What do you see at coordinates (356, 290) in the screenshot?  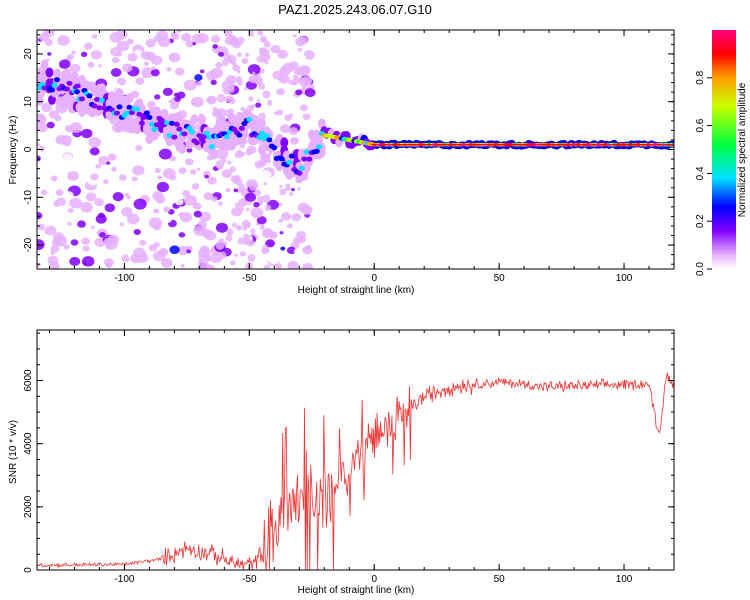 I see `spectrogram-x-label: Height of straight line (km)` at bounding box center [356, 290].